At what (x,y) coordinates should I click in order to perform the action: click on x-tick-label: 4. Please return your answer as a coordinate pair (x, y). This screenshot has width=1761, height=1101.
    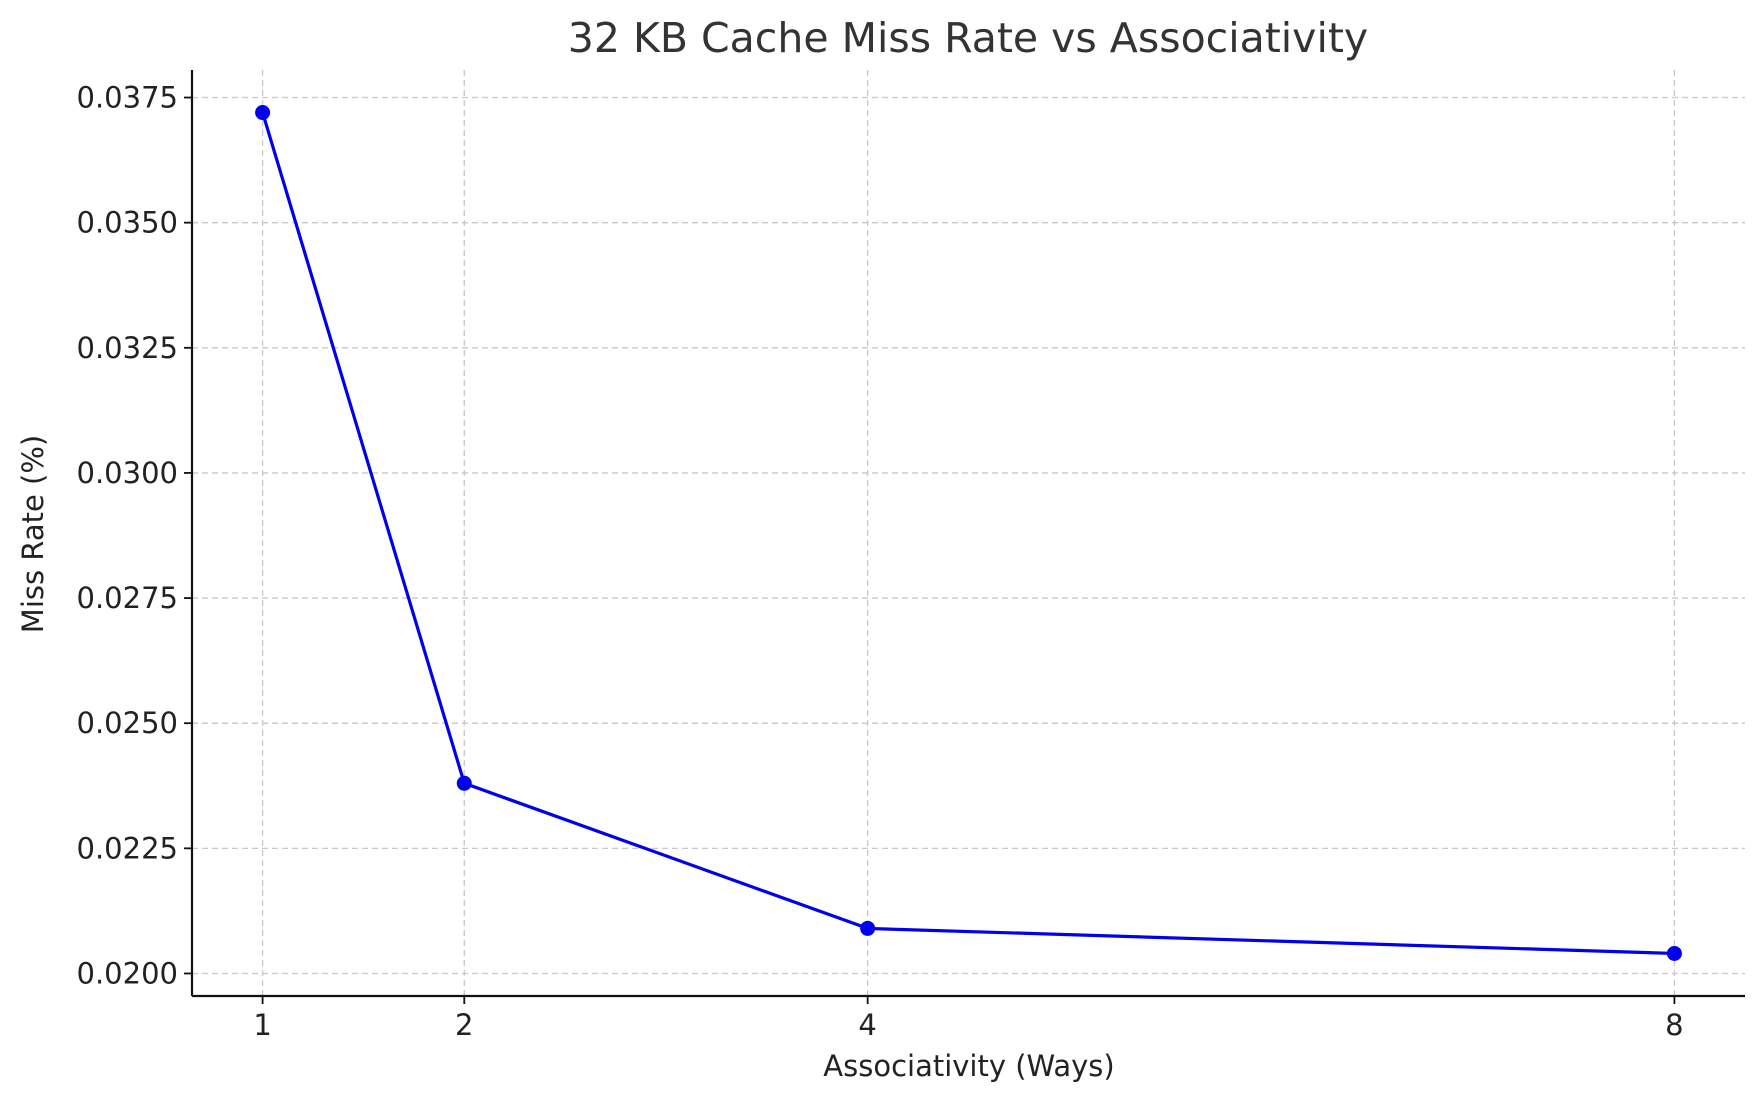
    Looking at the image, I should click on (867, 1025).